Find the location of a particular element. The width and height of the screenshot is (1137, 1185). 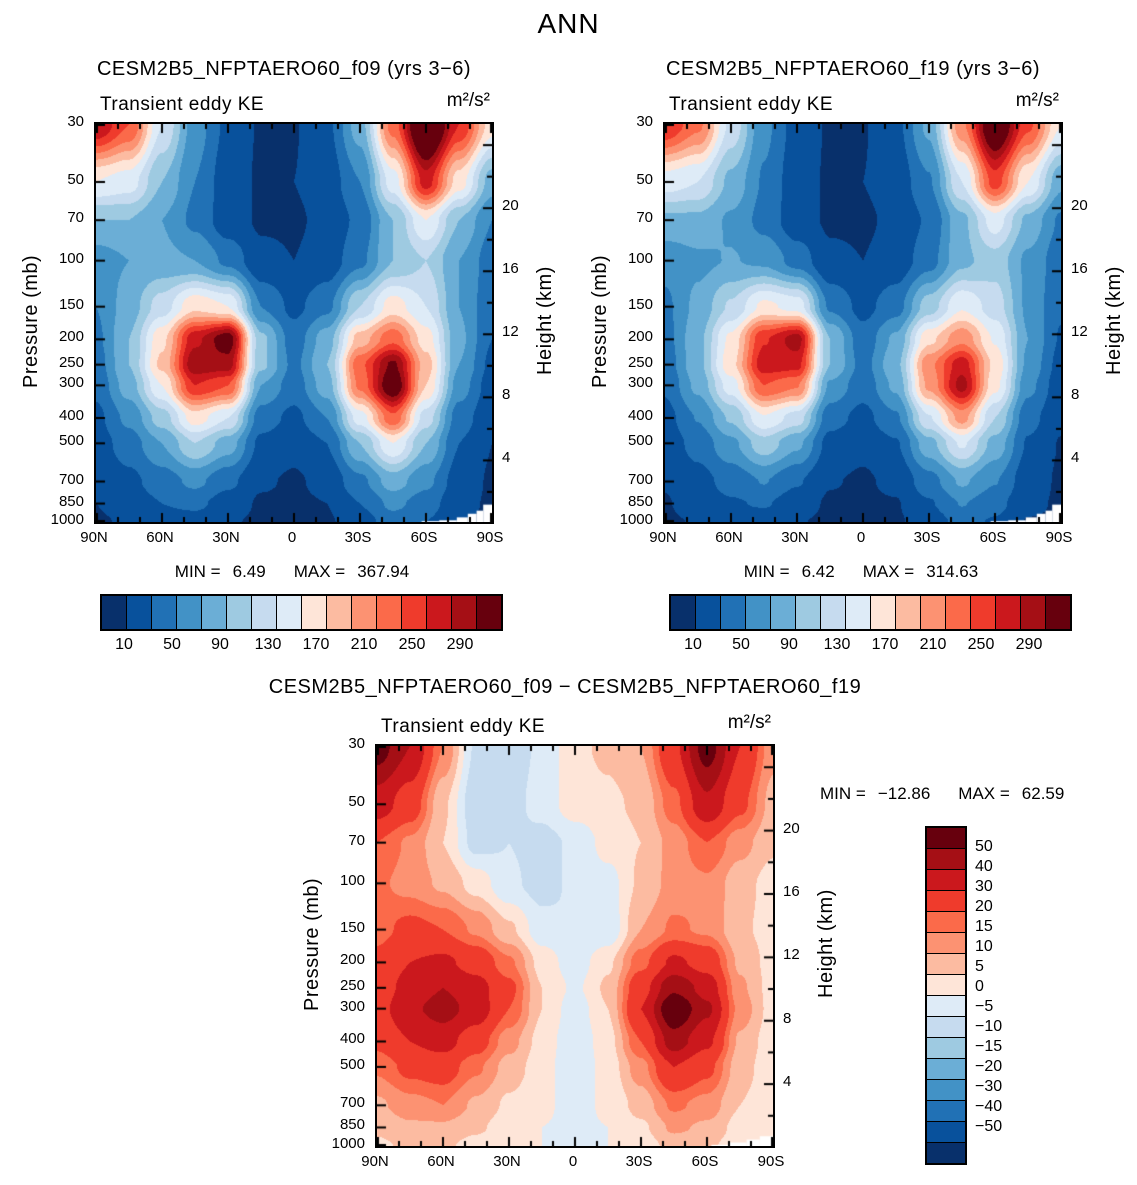

latitude-tick-label: 30S is located at coordinates (639, 1161).